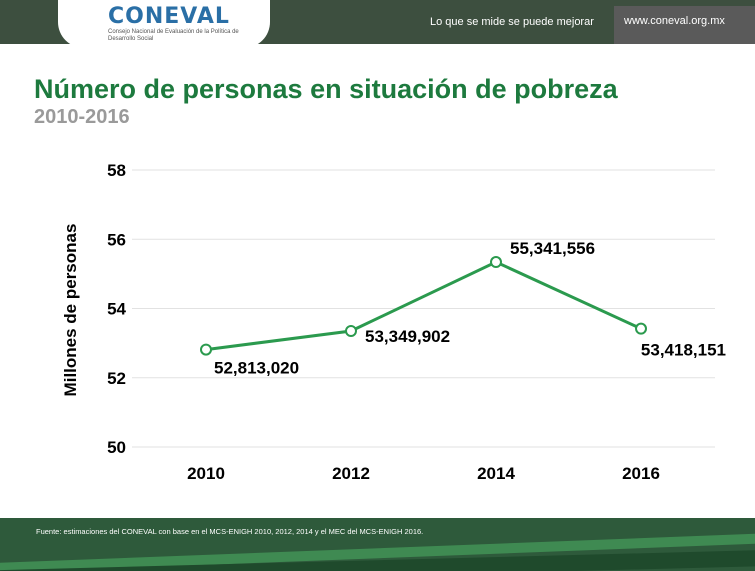 The height and width of the screenshot is (571, 755). Describe the element at coordinates (552, 248) in the screenshot. I see `data-label: 55,341,556` at that location.